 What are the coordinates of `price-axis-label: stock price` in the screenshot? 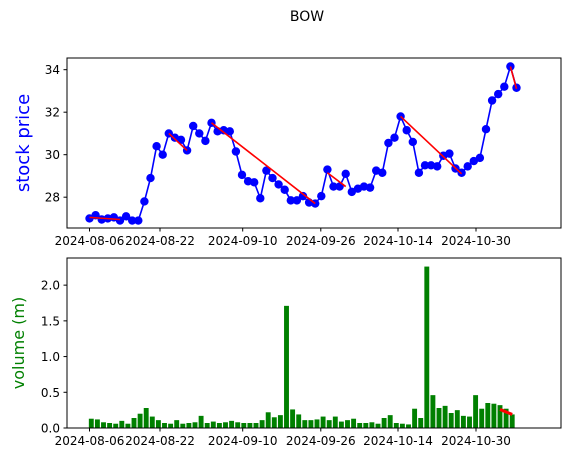 It's located at (23, 143).